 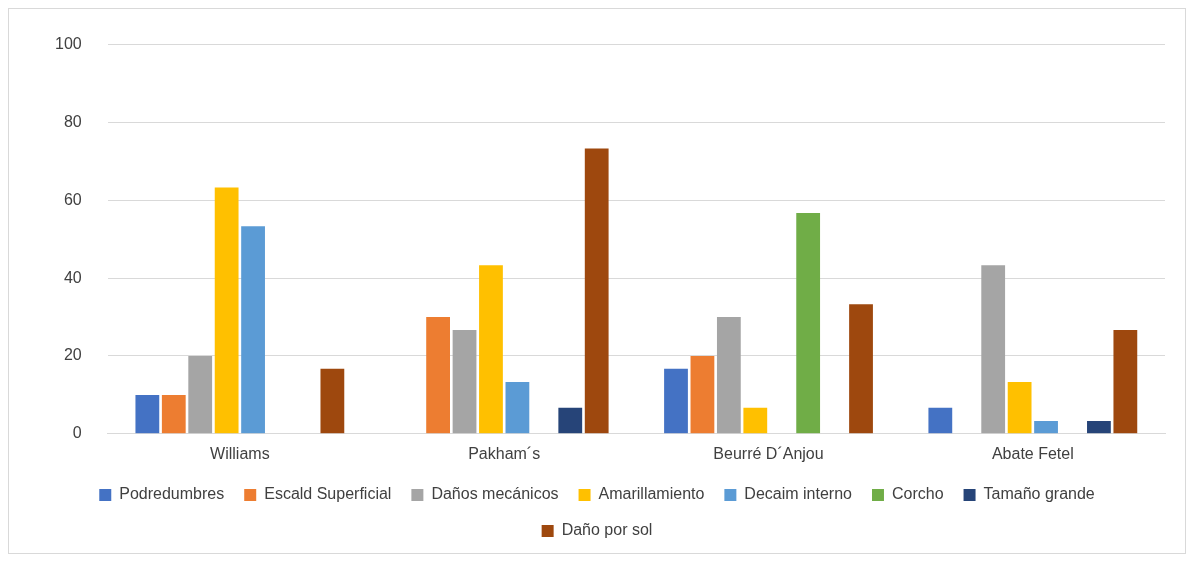 What do you see at coordinates (495, 494) in the screenshot?
I see `legend-label: Daños mecánicos` at bounding box center [495, 494].